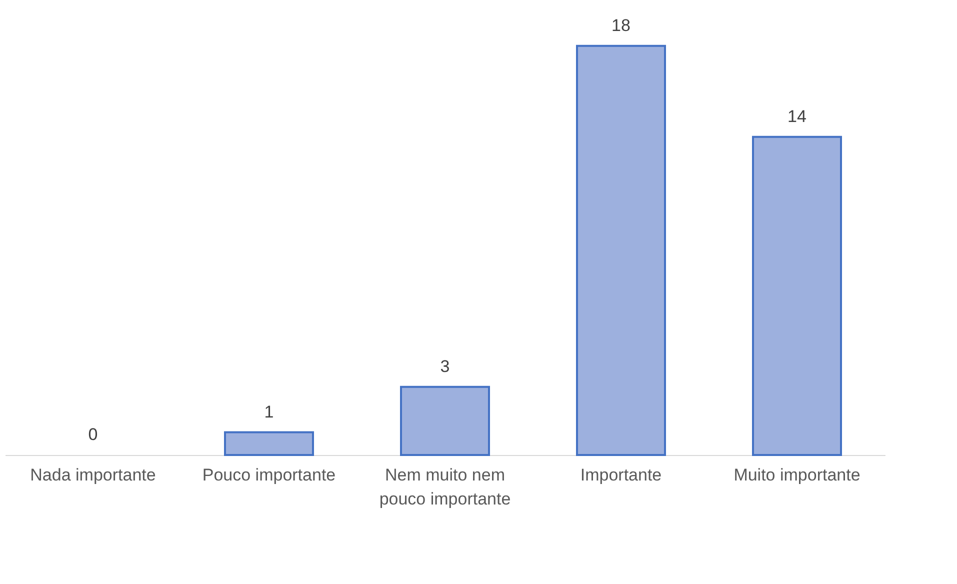 Image resolution: width=957 pixels, height=584 pixels. I want to click on x-tick-label: Nem muito nem pouco importante, so click(445, 487).